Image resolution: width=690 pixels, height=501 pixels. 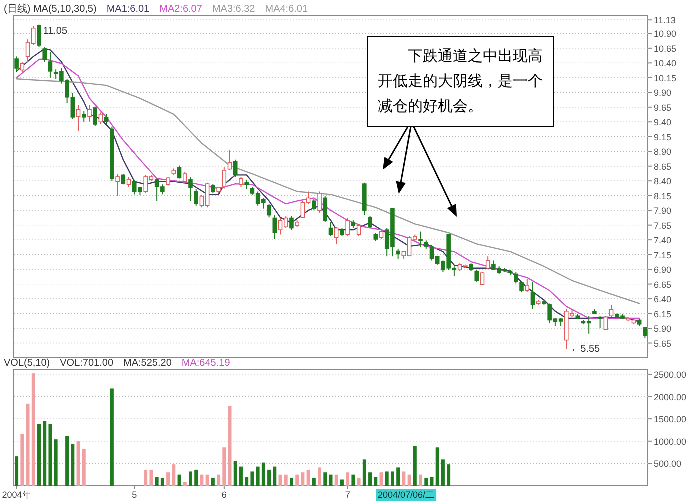 What do you see at coordinates (663, 255) in the screenshot?
I see `y-tick-label: 7.15` at bounding box center [663, 255].